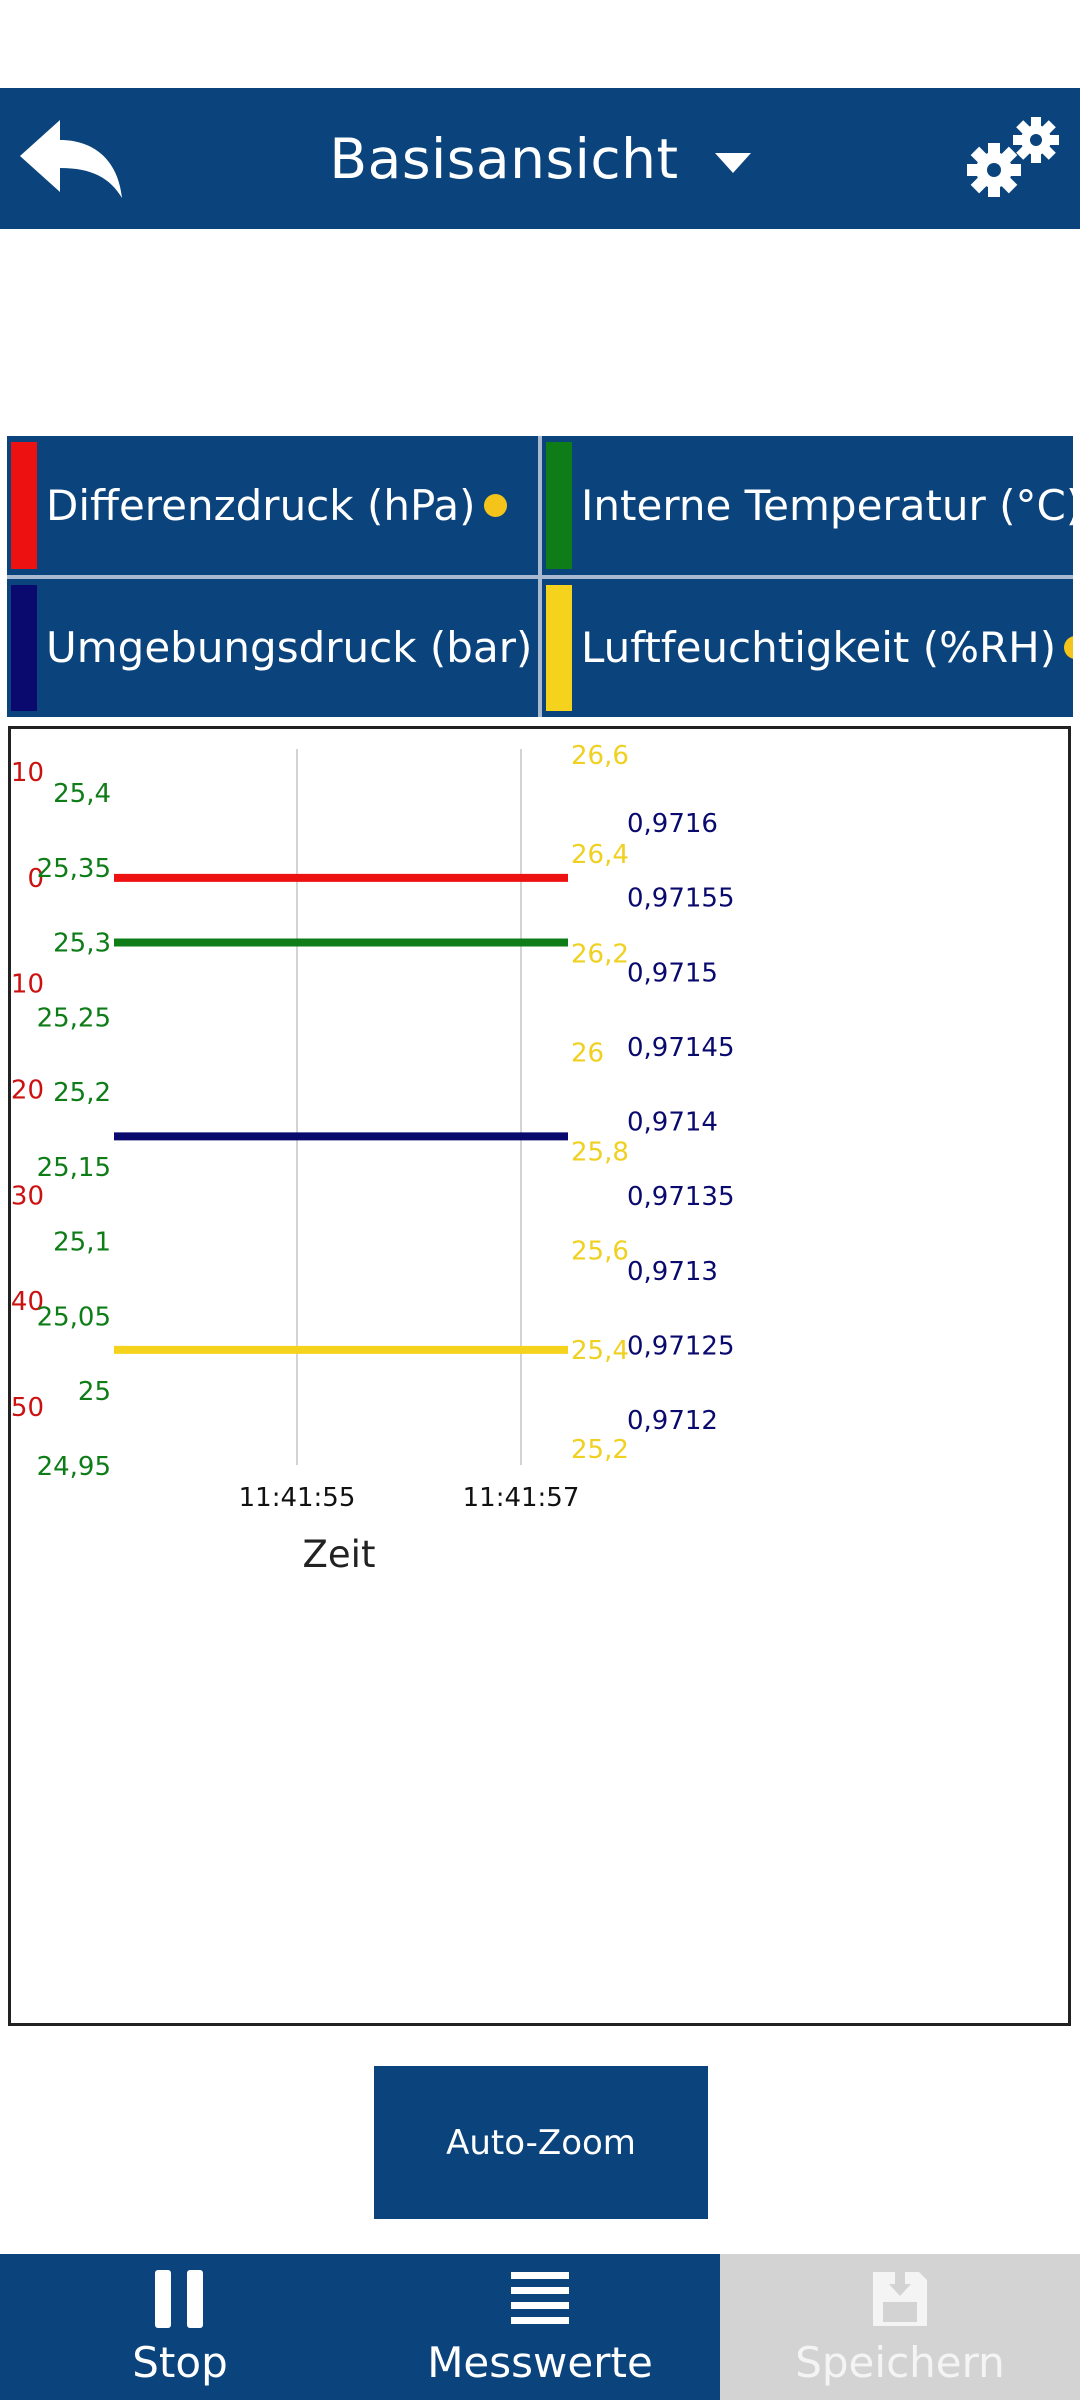 The width and height of the screenshot is (1080, 2400). I want to click on y-tick-label: 25,05, so click(74, 1317).